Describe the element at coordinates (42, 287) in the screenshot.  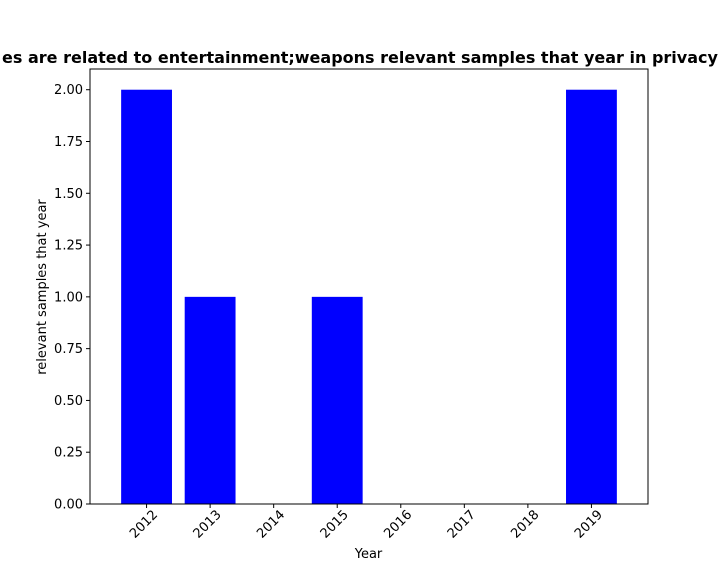
I see `y-axis-title: relevant samples that year` at that location.